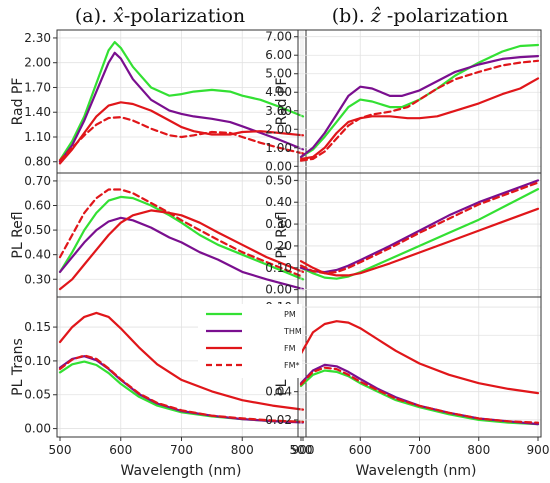  I want to click on legend-label: THM, so click(292, 331).